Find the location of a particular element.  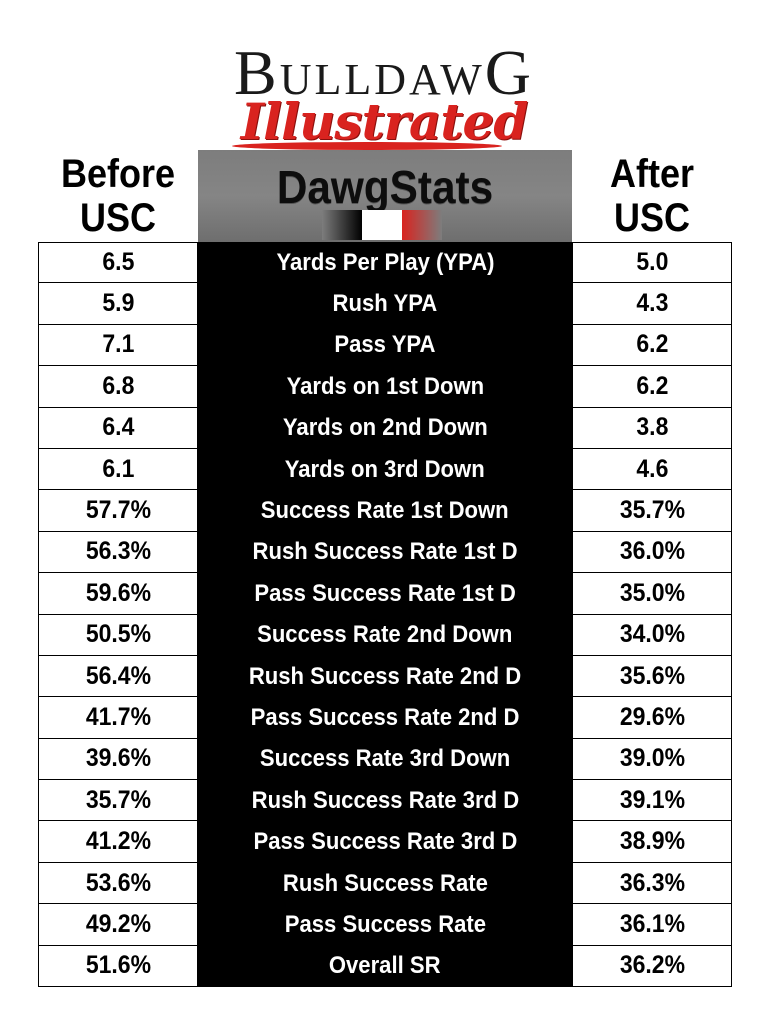

table-row: 6.8 Yards on 1st Down 6.2 is located at coordinates (385, 387).